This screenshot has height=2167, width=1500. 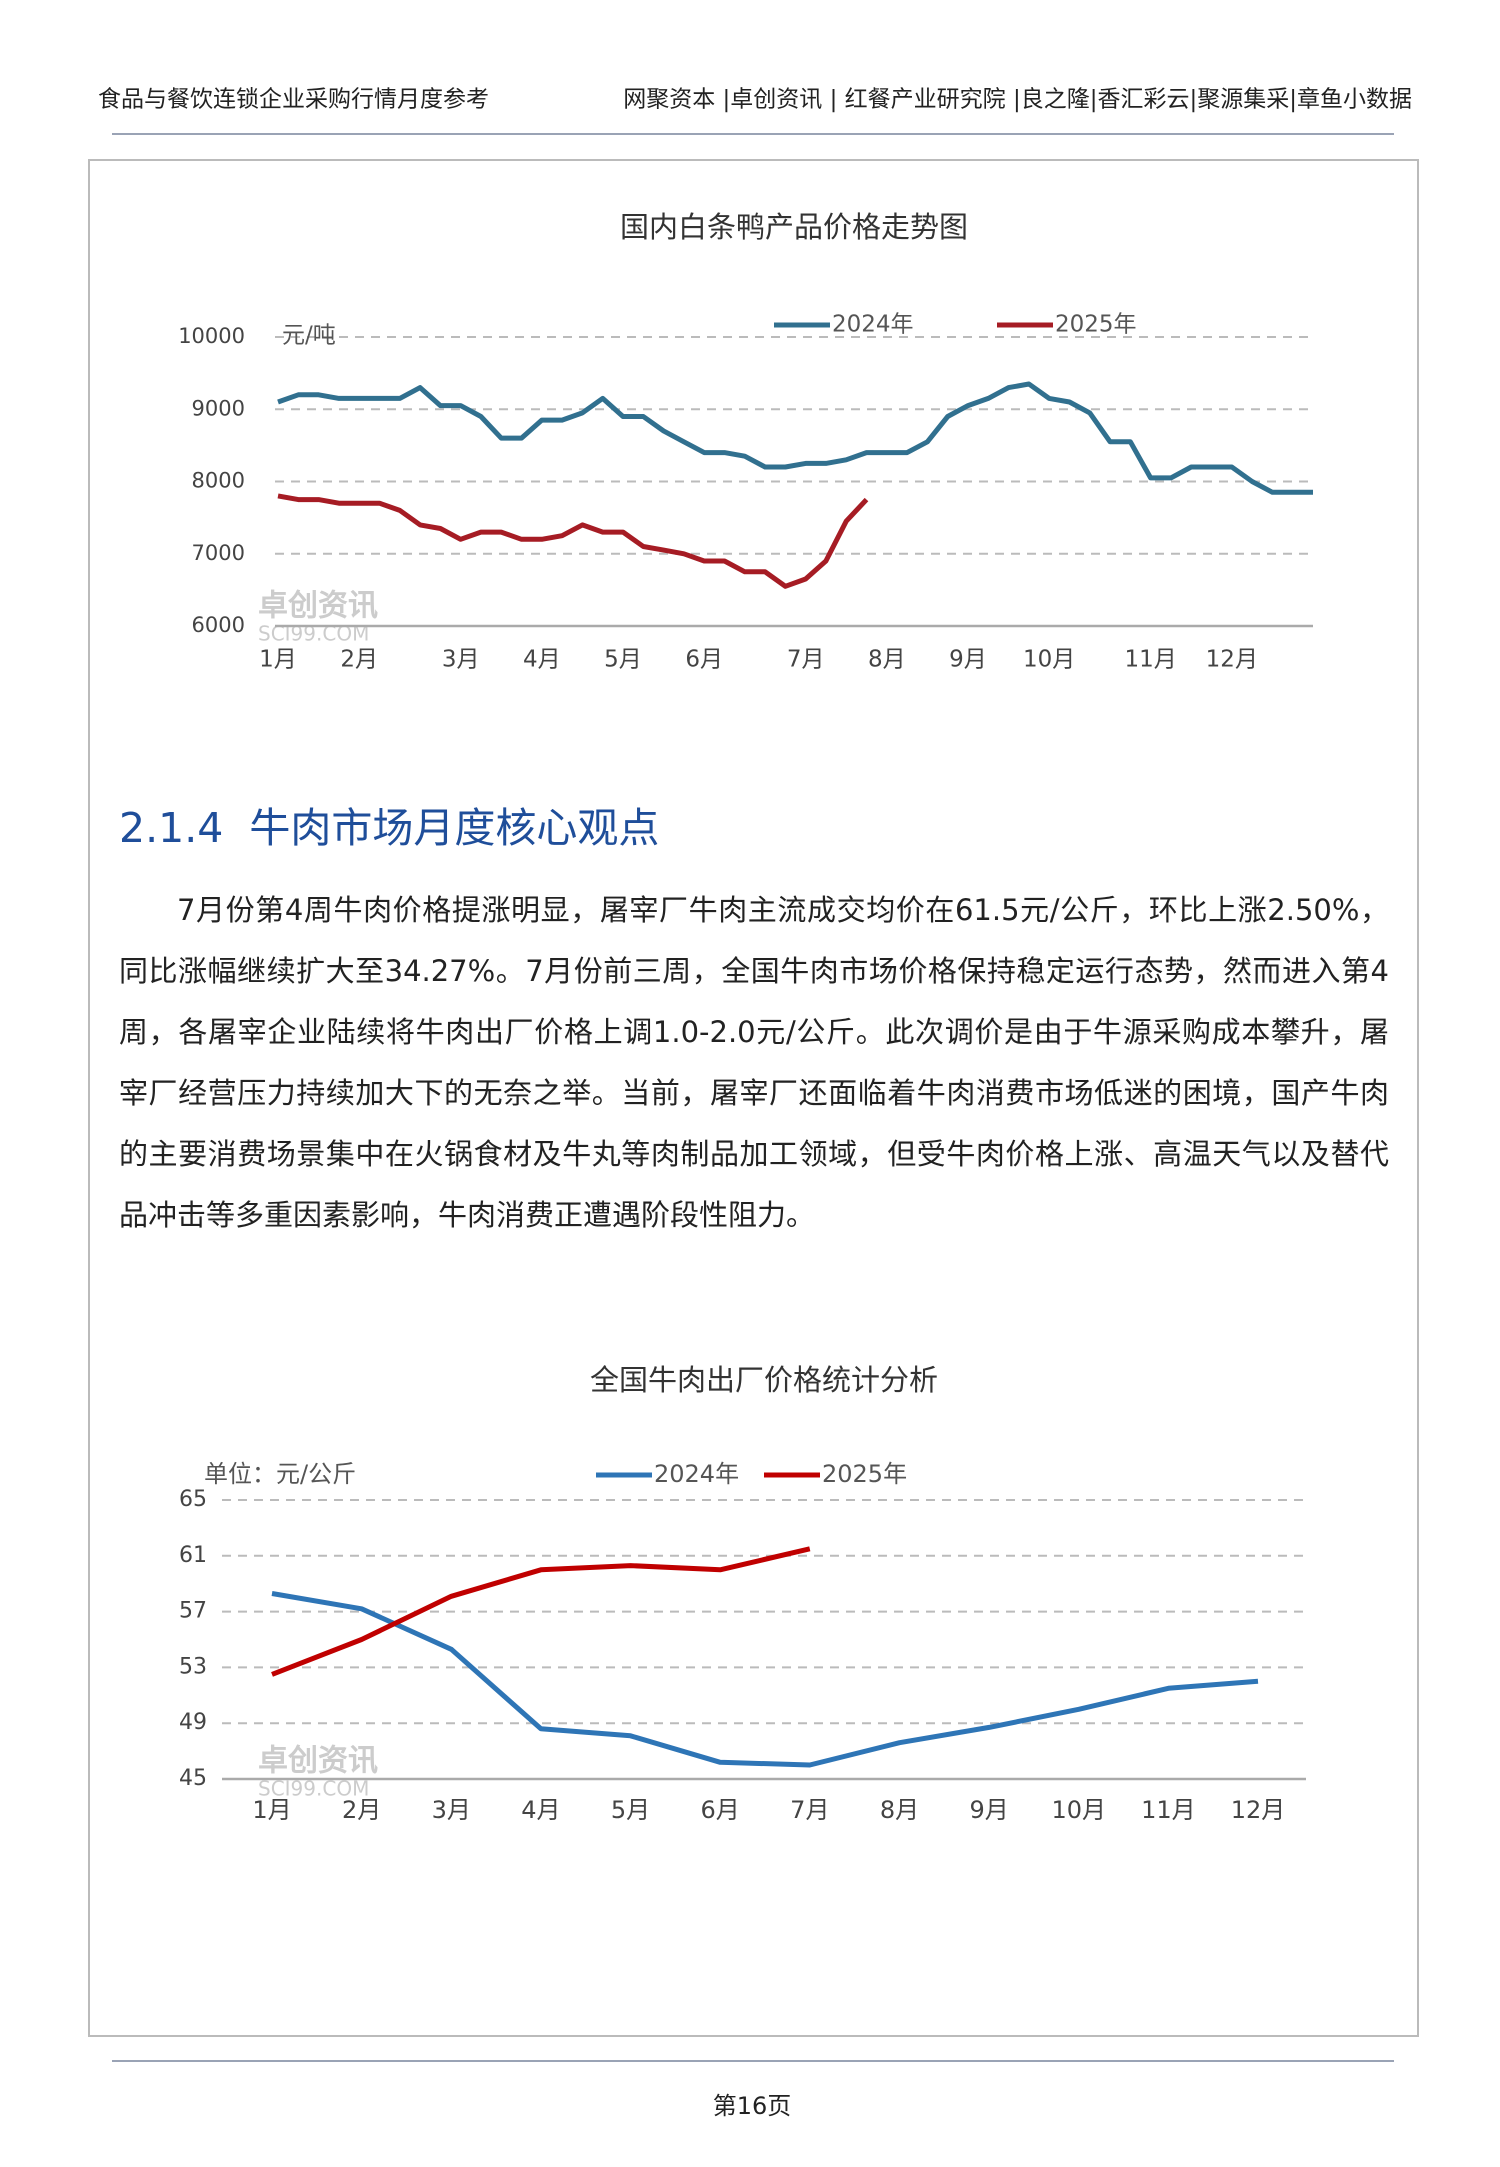 What do you see at coordinates (309, 336) in the screenshot?
I see `unit-label: 元/吨` at bounding box center [309, 336].